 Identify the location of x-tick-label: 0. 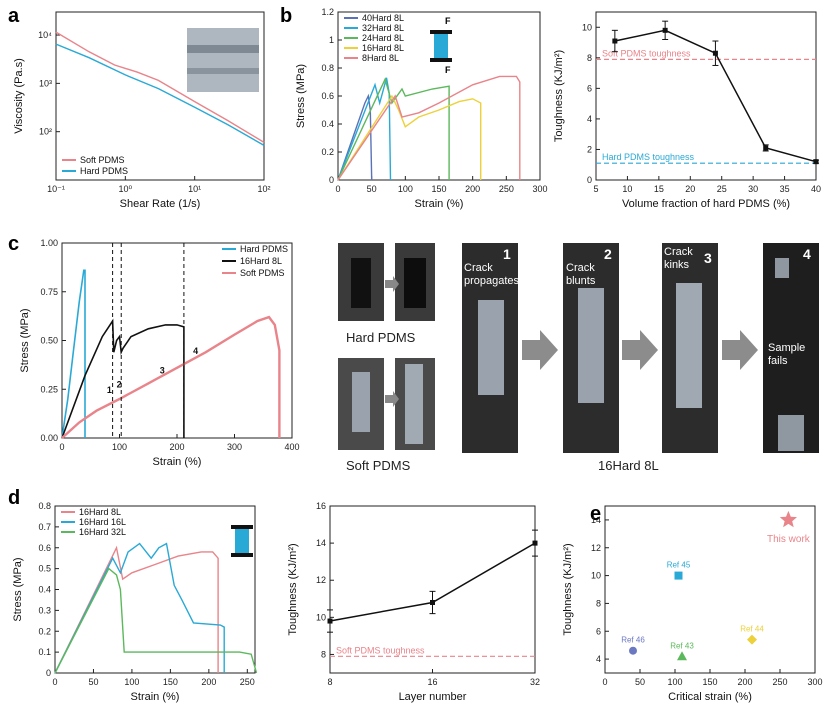
(54, 682).